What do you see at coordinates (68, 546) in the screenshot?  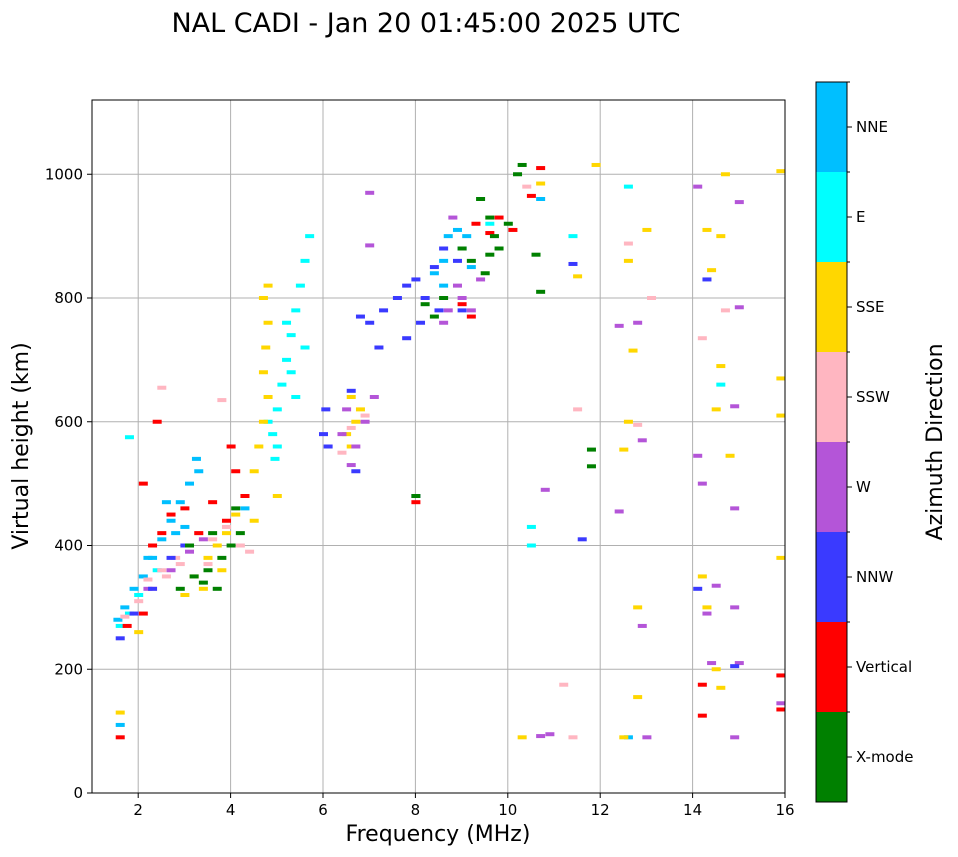 I see `y-tick-label: 400` at bounding box center [68, 546].